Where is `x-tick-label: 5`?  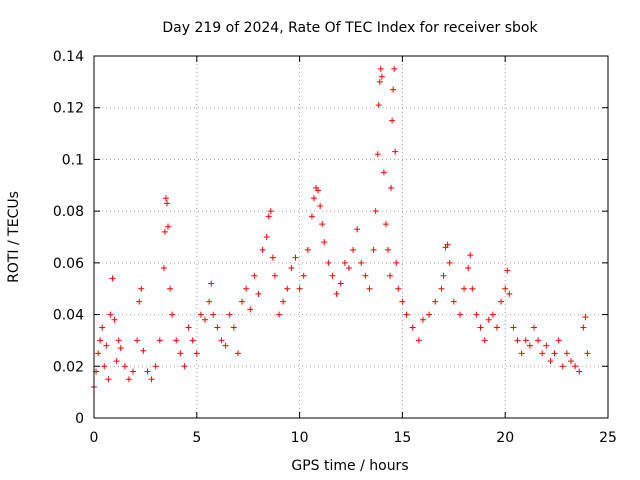 x-tick-label: 5 is located at coordinates (196, 438).